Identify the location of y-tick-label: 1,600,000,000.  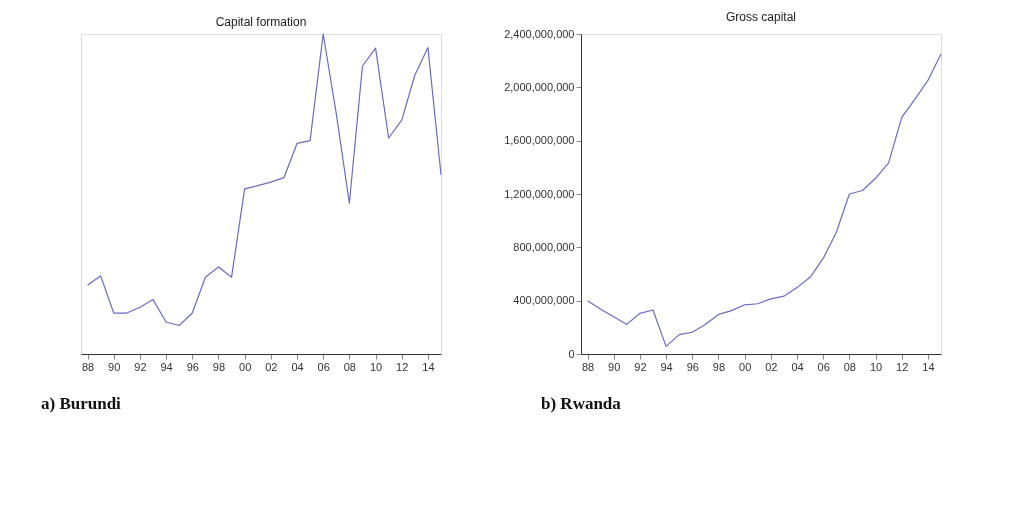
(539, 140).